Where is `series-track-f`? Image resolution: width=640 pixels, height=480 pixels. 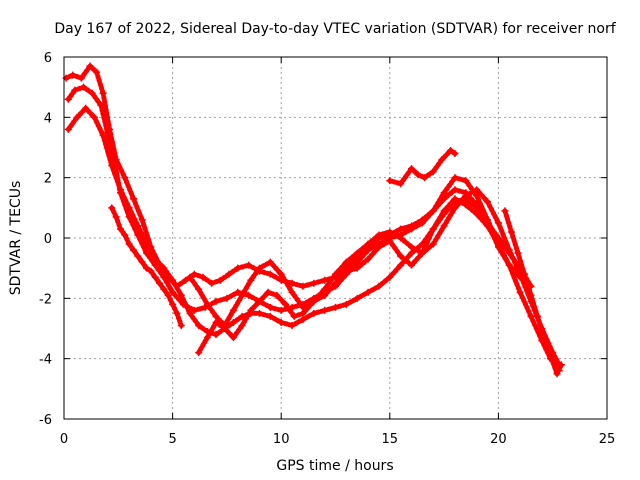 series-track-f is located at coordinates (422, 167).